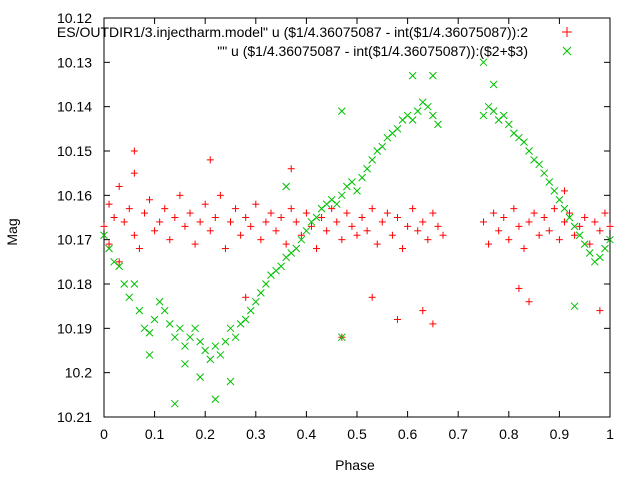  I want to click on x-tick-label: 0.8, so click(509, 434).